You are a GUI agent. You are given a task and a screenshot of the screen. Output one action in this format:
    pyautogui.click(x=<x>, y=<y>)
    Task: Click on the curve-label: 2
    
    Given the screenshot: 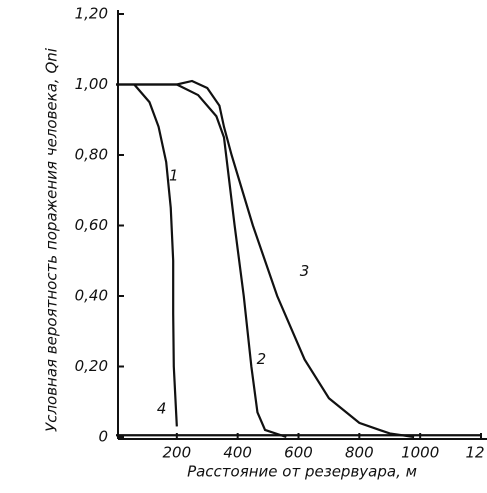 What is the action you would take?
    pyautogui.click(x=262, y=359)
    